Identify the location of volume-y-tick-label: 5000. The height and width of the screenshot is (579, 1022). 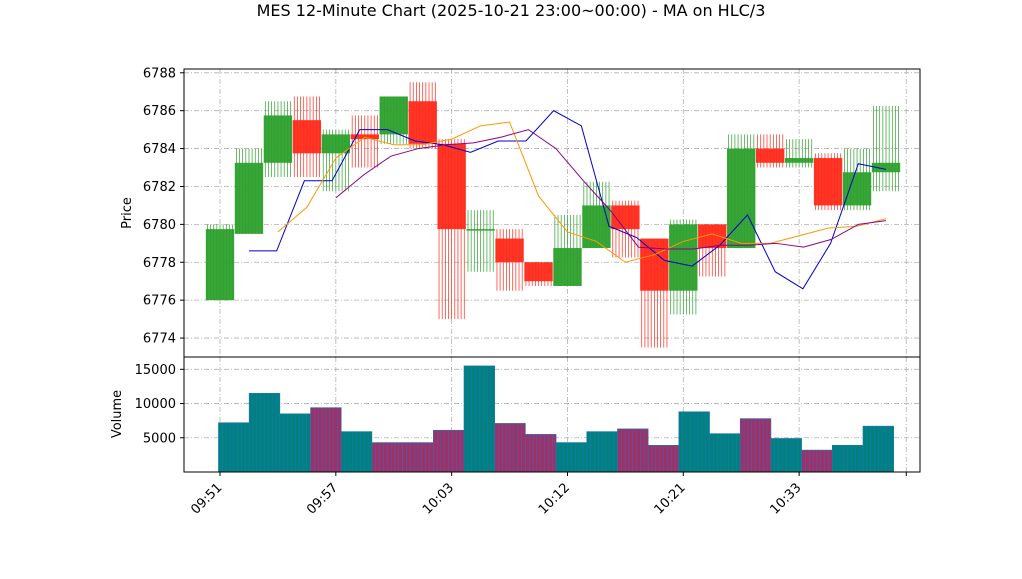
(159, 438).